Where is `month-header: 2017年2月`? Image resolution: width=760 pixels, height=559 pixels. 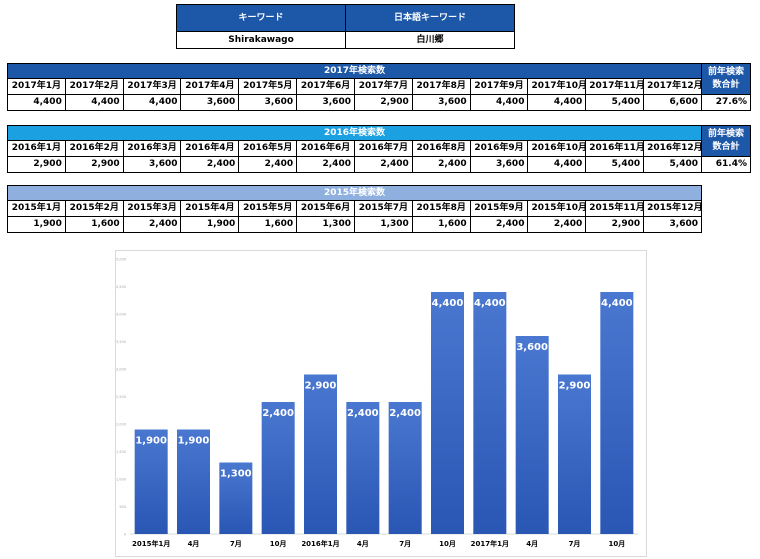 month-header: 2017年2月 is located at coordinates (94, 86).